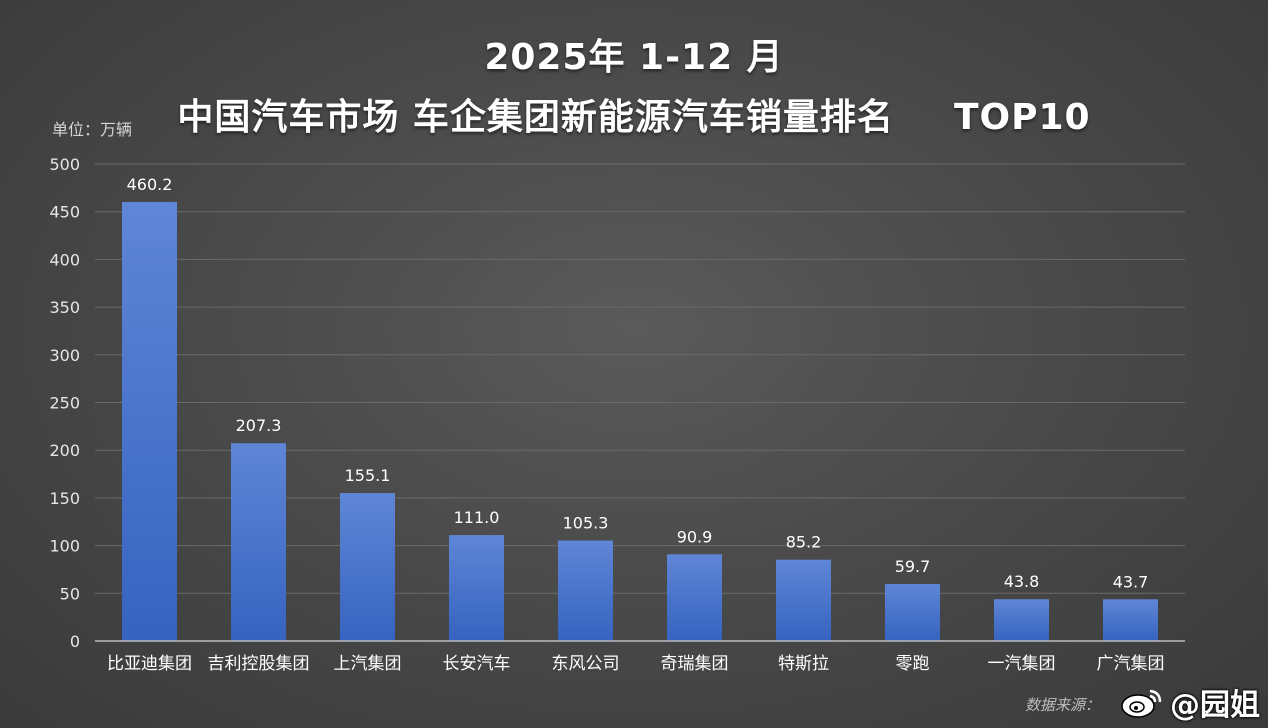  I want to click on y-tick-label: 350, so click(64, 307).